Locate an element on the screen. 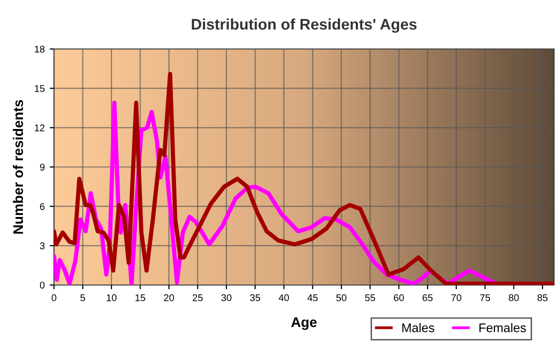  x-tick-label: 70 is located at coordinates (456, 298).